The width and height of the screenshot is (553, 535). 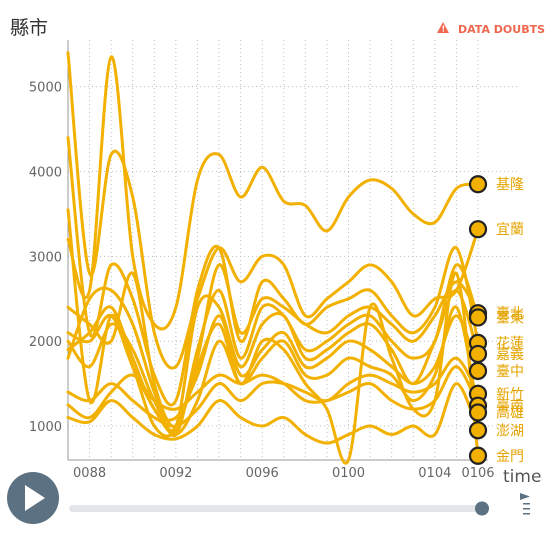 What do you see at coordinates (510, 354) in the screenshot?
I see `series-label: 嘉義` at bounding box center [510, 354].